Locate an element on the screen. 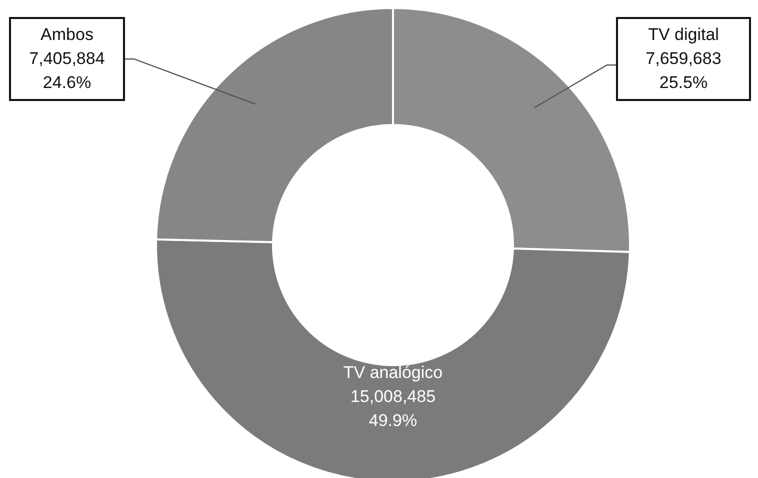  data-label: 7,659,683 25.5% is located at coordinates (684, 70).